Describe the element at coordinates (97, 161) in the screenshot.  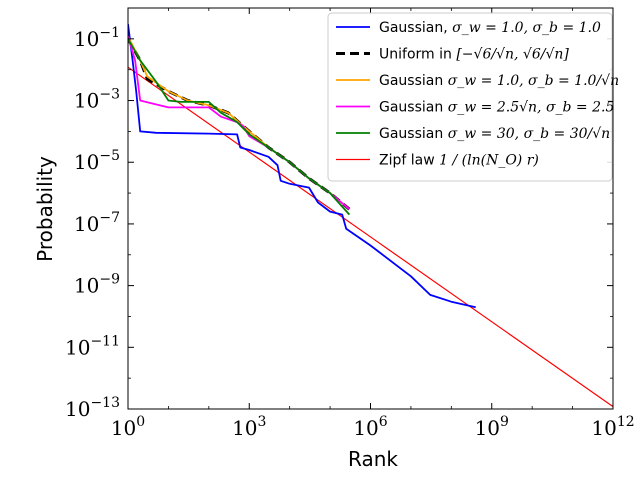
I see `y-tick-label: 10⁻⁵` at that location.